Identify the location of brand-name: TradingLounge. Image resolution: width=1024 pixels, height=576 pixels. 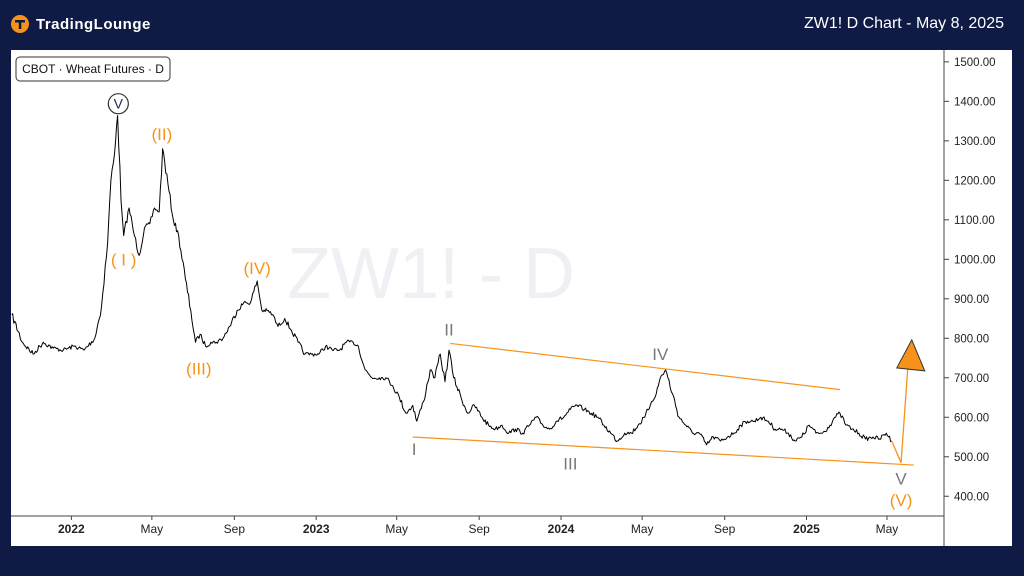
(93, 24).